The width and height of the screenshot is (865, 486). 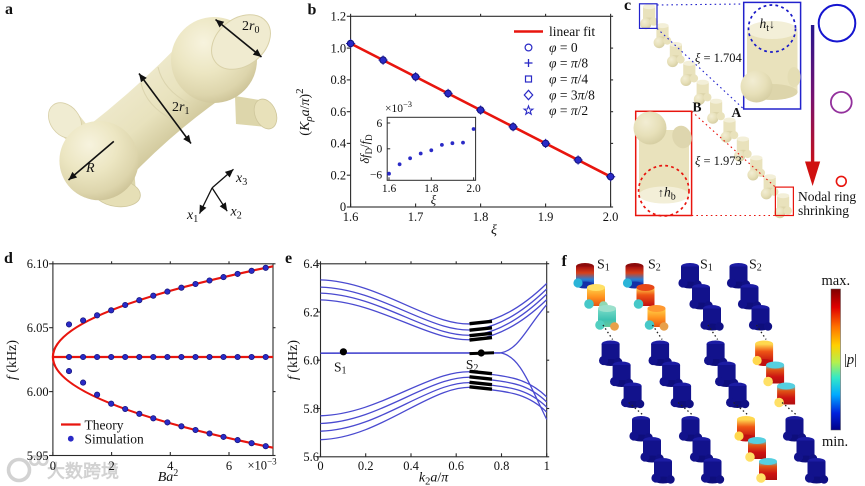 I want to click on svg-text: x3, so click(x=241, y=179).